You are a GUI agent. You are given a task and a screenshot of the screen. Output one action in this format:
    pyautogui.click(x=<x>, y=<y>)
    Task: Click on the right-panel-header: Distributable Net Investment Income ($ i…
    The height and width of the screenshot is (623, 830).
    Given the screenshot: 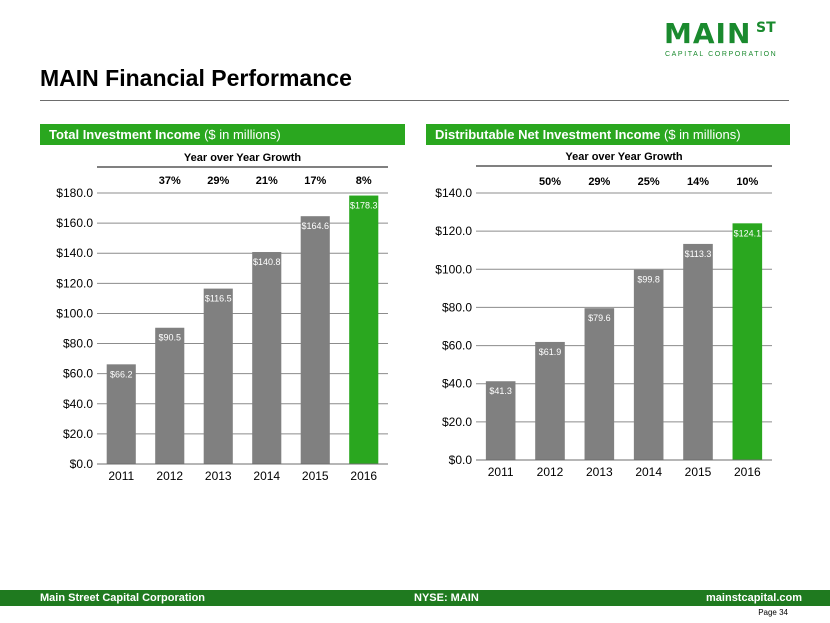 What is the action you would take?
    pyautogui.click(x=608, y=134)
    